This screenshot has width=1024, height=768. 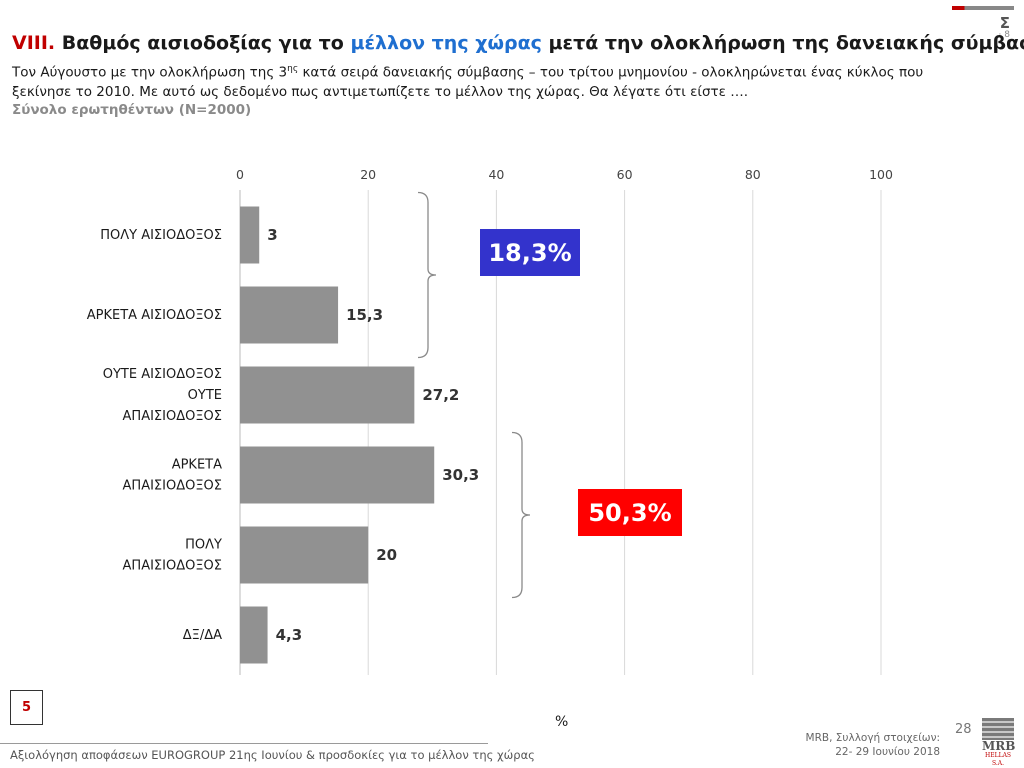 What do you see at coordinates (240, 174) in the screenshot?
I see `tick-label-0: 0` at bounding box center [240, 174].